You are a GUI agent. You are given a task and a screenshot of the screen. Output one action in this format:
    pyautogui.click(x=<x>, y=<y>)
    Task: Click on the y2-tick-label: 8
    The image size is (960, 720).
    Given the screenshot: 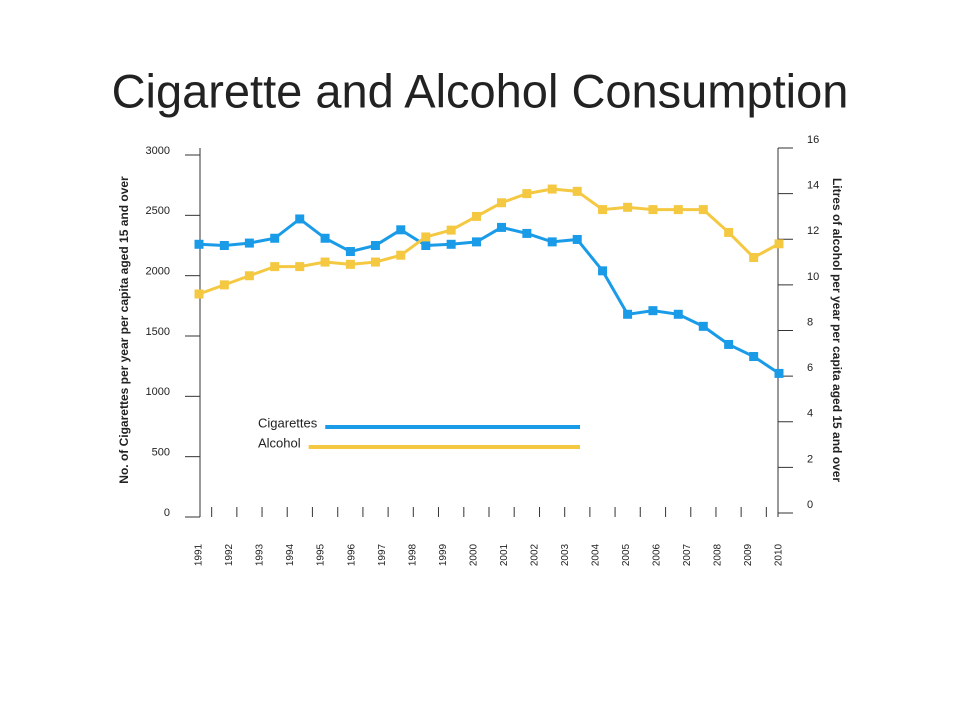 What is the action you would take?
    pyautogui.click(x=810, y=322)
    